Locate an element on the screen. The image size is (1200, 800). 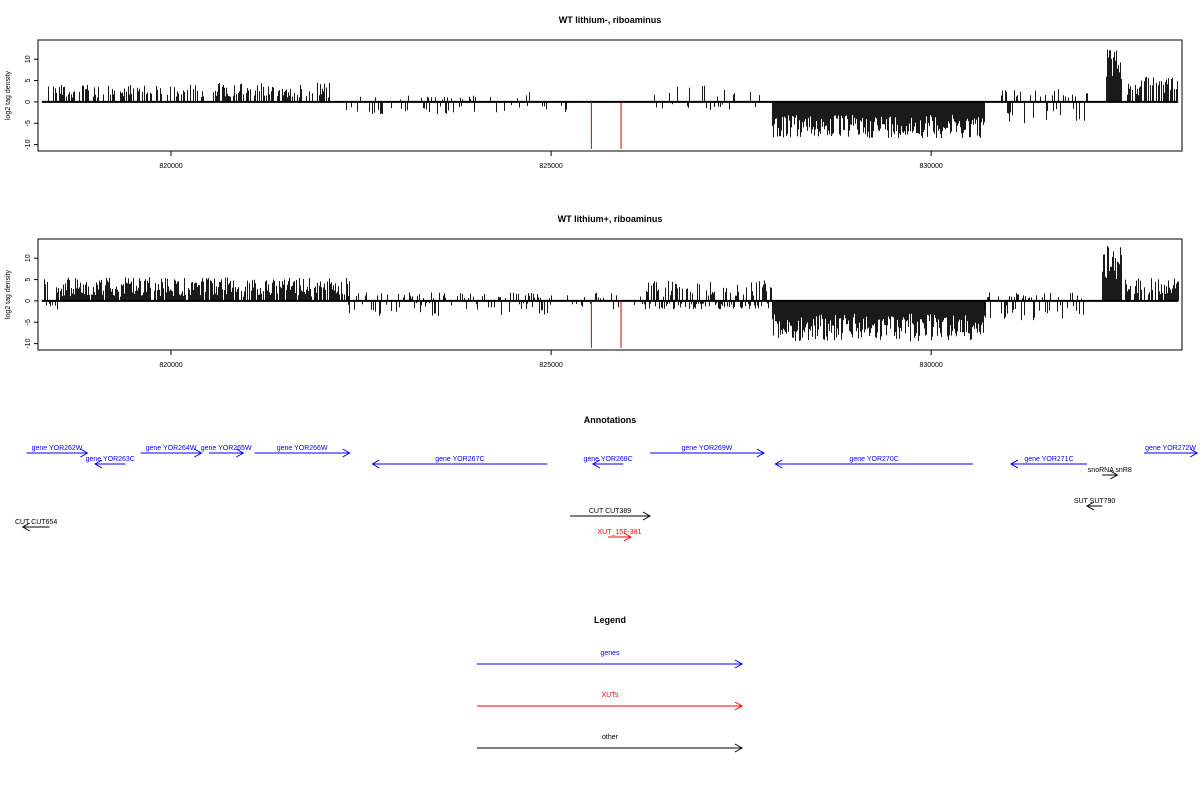
panel-title: WT lithium+, riboaminus is located at coordinates (610, 219).